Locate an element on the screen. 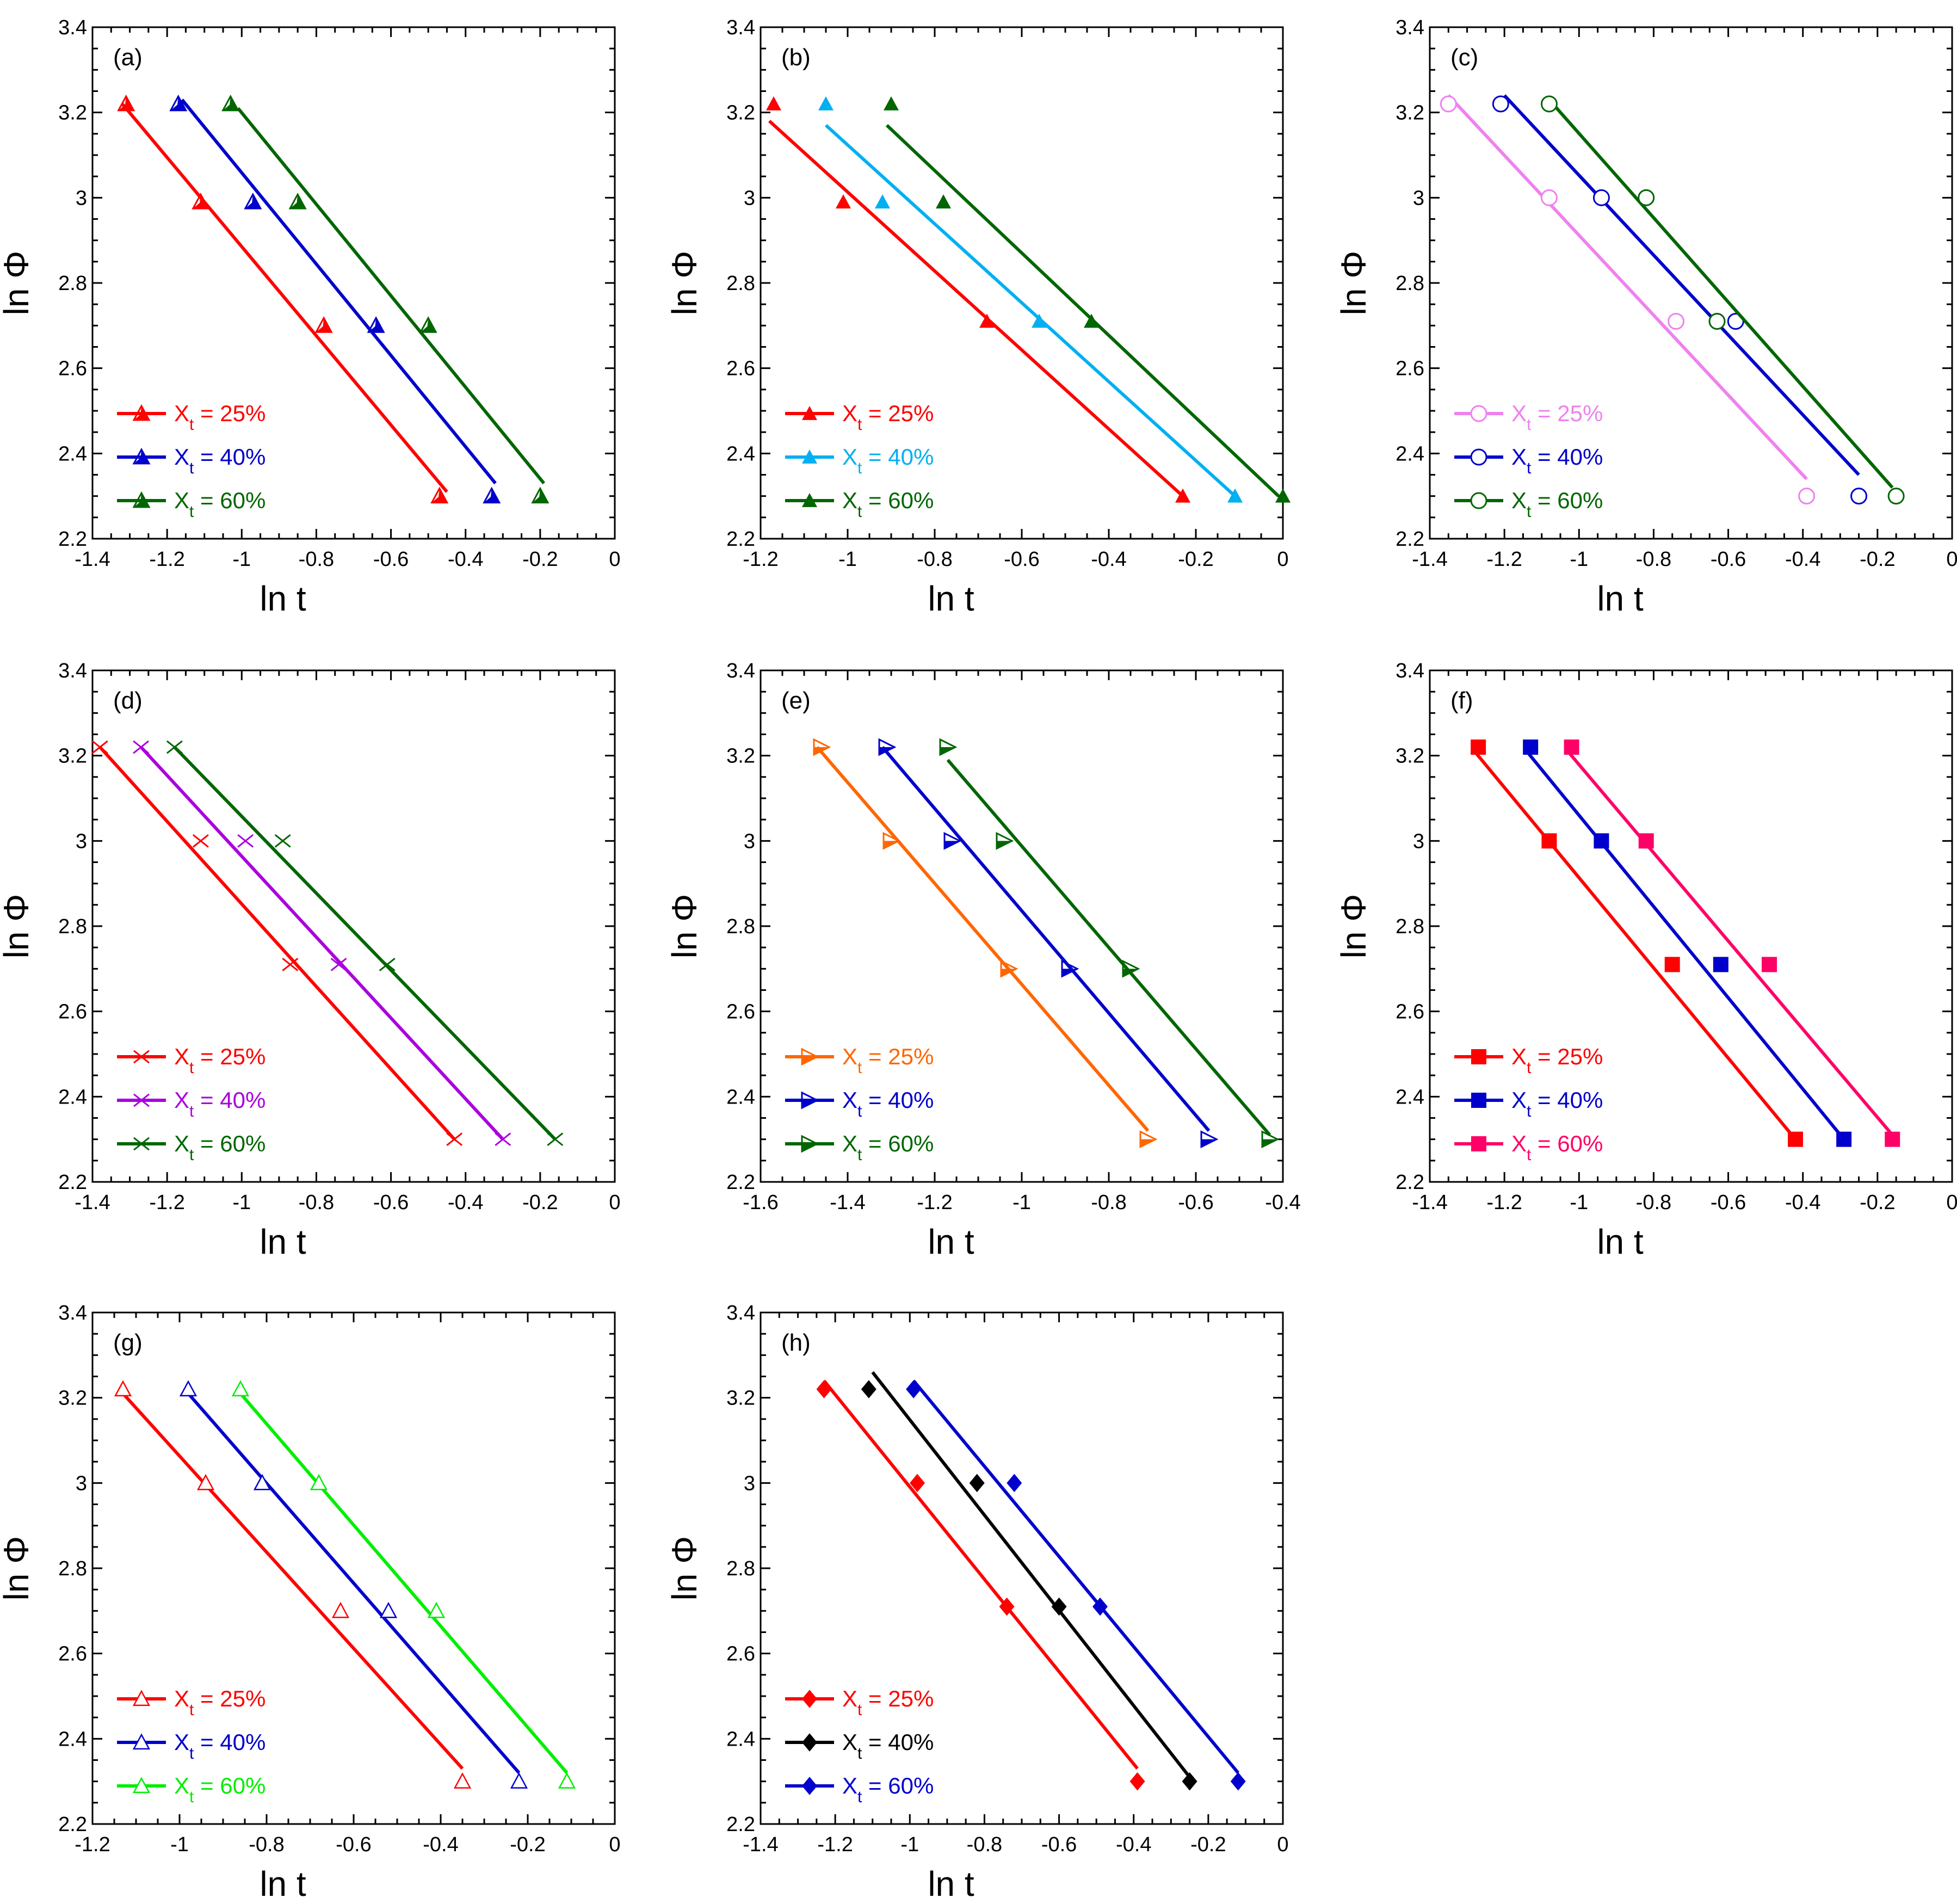 The width and height of the screenshot is (1957, 1904). x-axis-label: ln t is located at coordinates (283, 598).